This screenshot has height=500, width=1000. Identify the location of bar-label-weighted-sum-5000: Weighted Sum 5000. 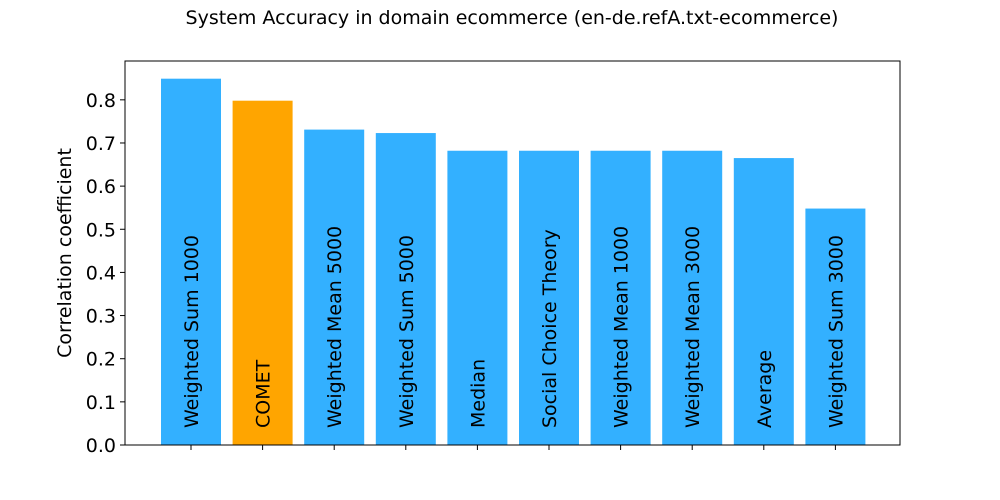
(407, 331).